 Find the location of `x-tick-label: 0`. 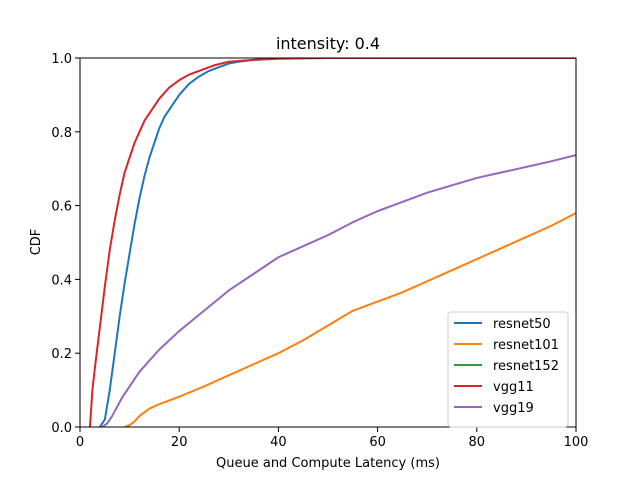

x-tick-label: 0 is located at coordinates (80, 442).